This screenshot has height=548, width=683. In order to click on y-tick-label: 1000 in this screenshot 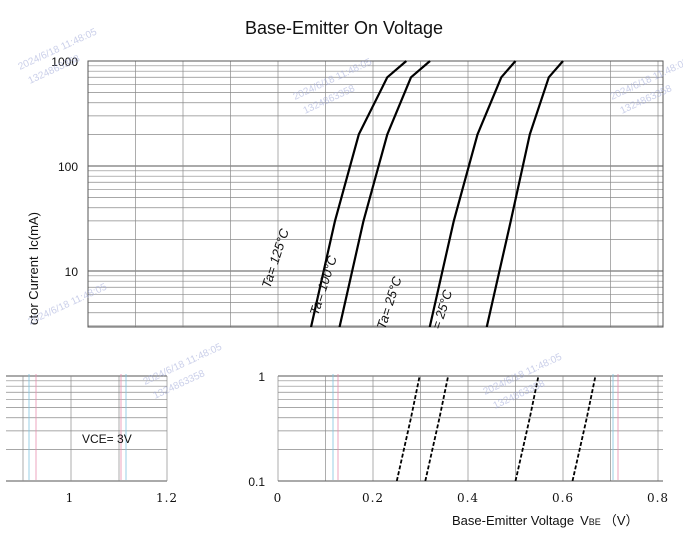, I will do `click(64, 62)`.